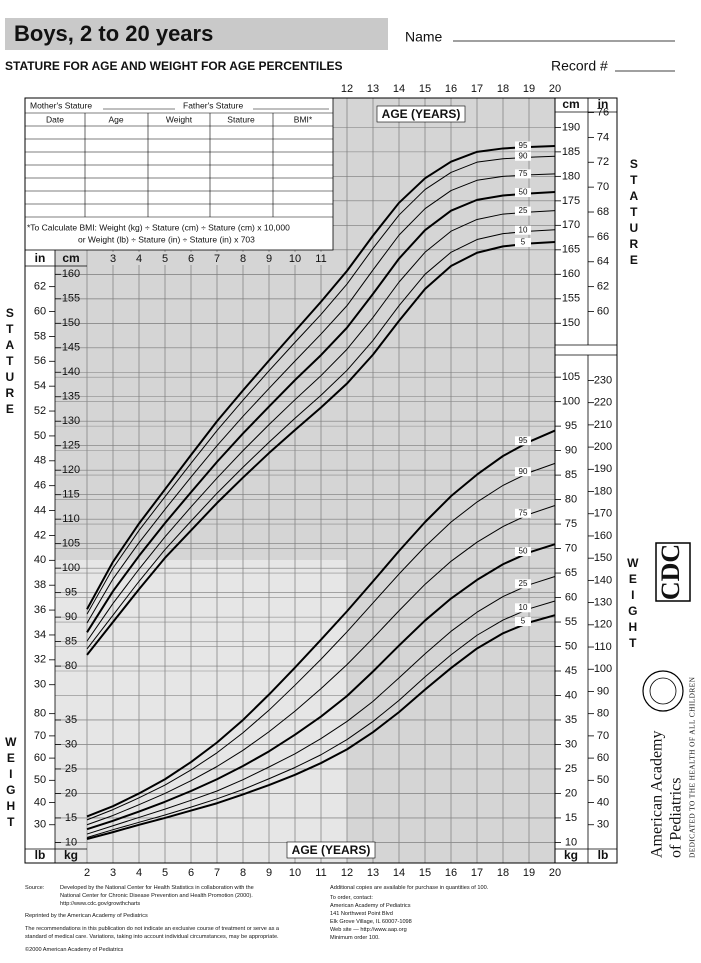 This screenshot has height=963, width=701. Describe the element at coordinates (571, 793) in the screenshot. I see `y-tick-label: 20` at that location.